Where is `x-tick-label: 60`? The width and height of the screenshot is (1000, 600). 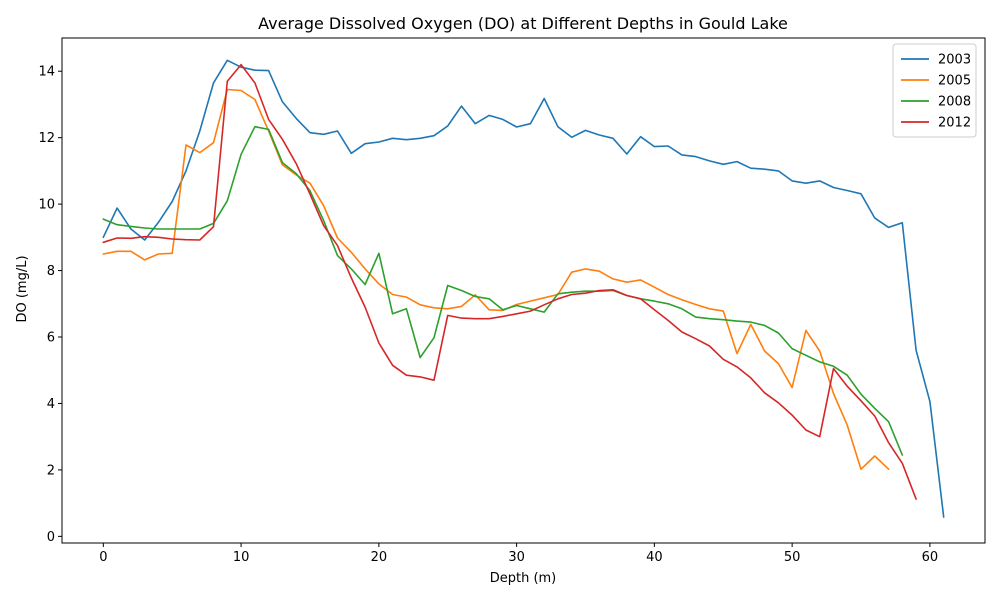 x-tick-label: 60 is located at coordinates (930, 557).